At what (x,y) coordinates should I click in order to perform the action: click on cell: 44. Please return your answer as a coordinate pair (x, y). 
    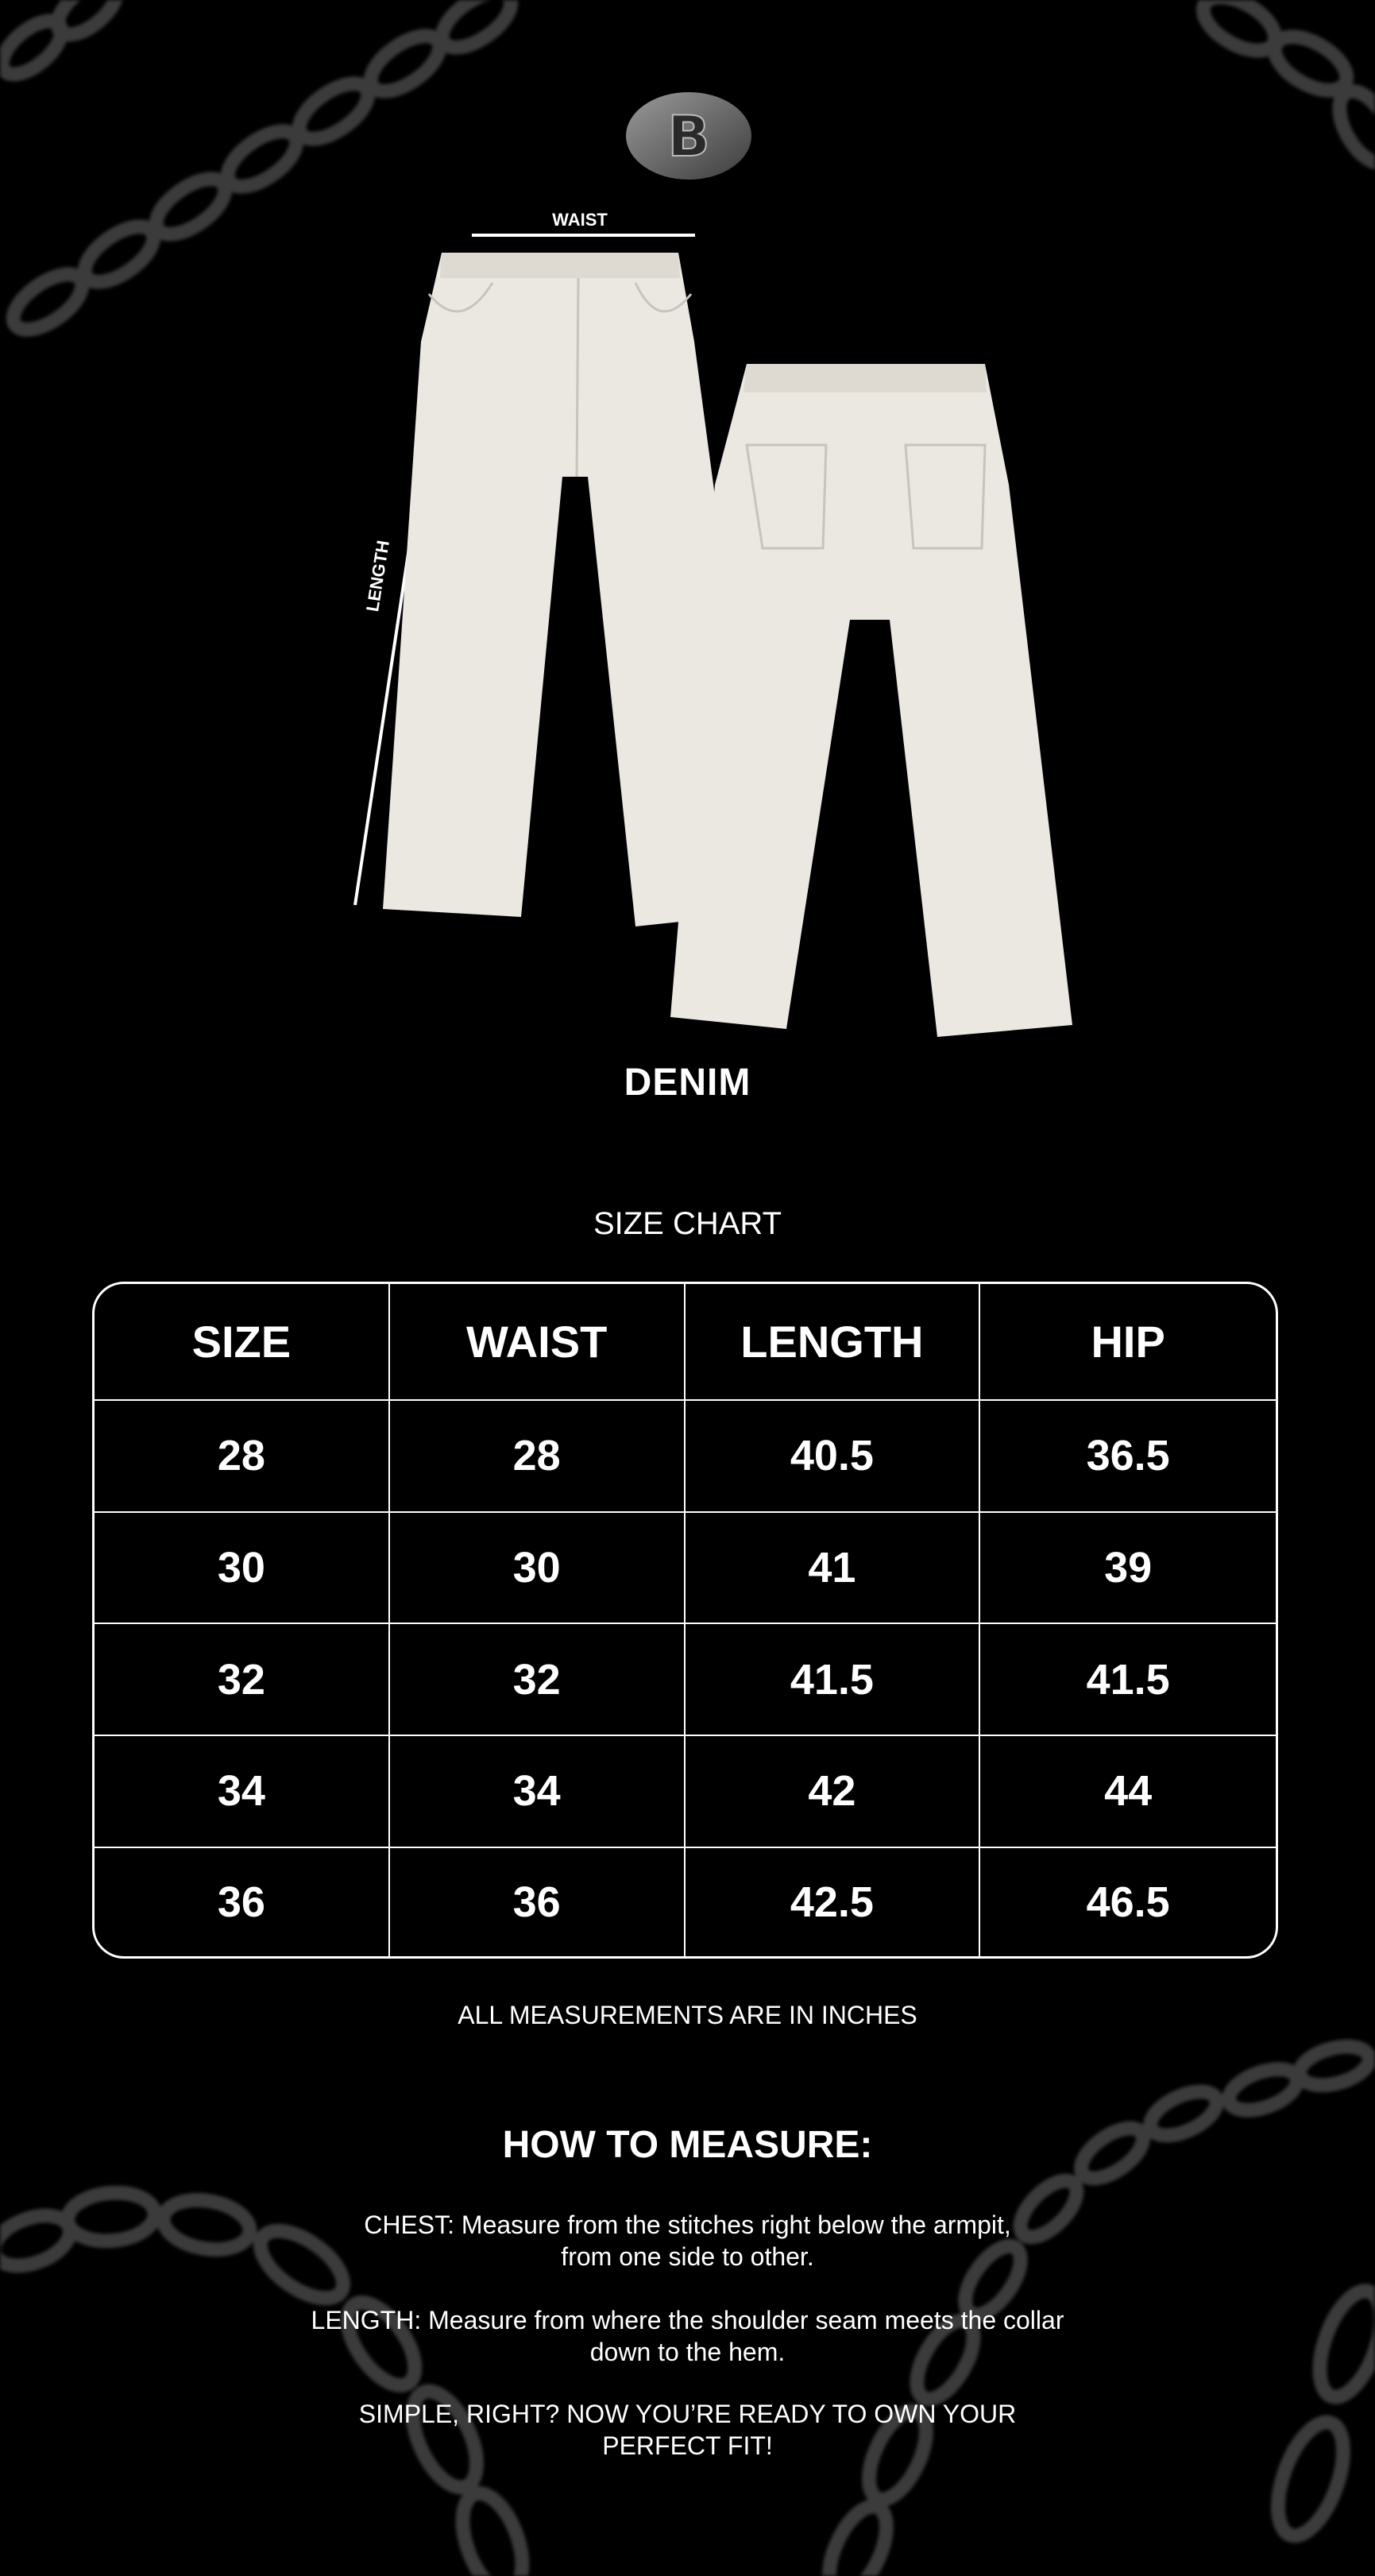
    Looking at the image, I should click on (1128, 1792).